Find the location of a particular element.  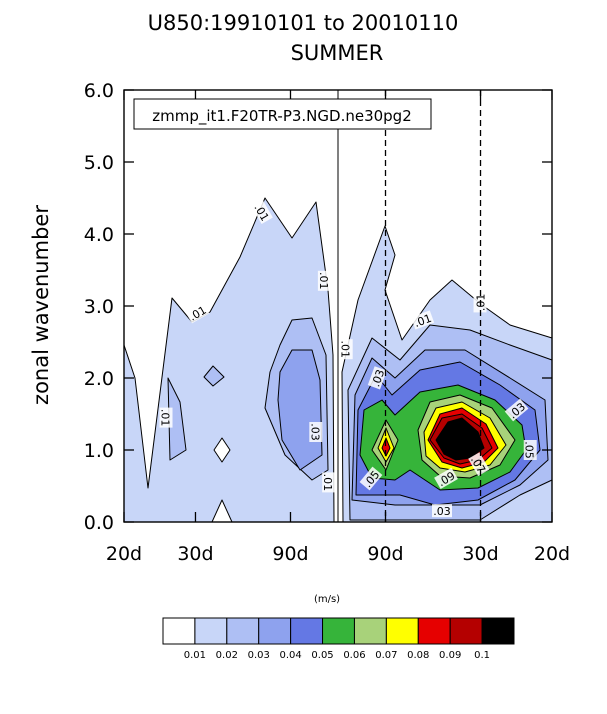

colorbar-label: 0.09 is located at coordinates (450, 655).